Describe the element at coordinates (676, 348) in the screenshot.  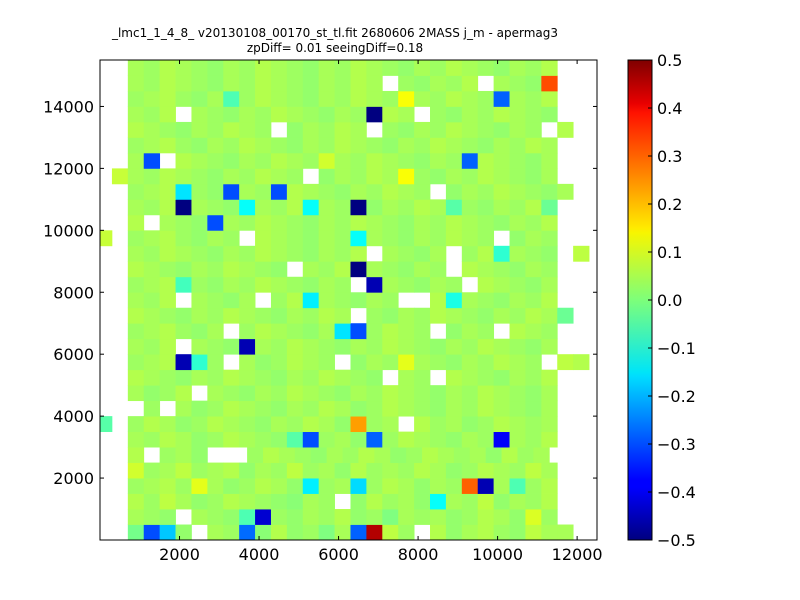
I see `colorbar-tick-label: −0.1` at that location.